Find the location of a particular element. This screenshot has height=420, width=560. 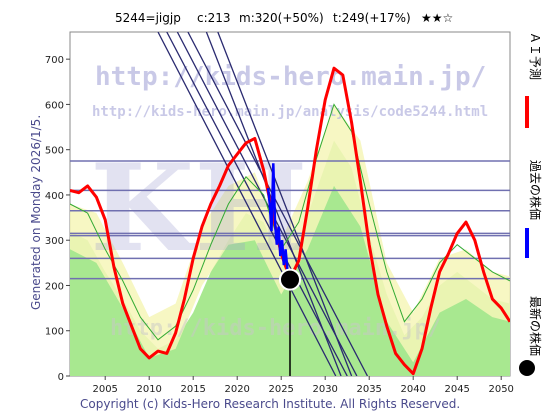

y-tick-label-400: 400 is located at coordinates (54, 196).